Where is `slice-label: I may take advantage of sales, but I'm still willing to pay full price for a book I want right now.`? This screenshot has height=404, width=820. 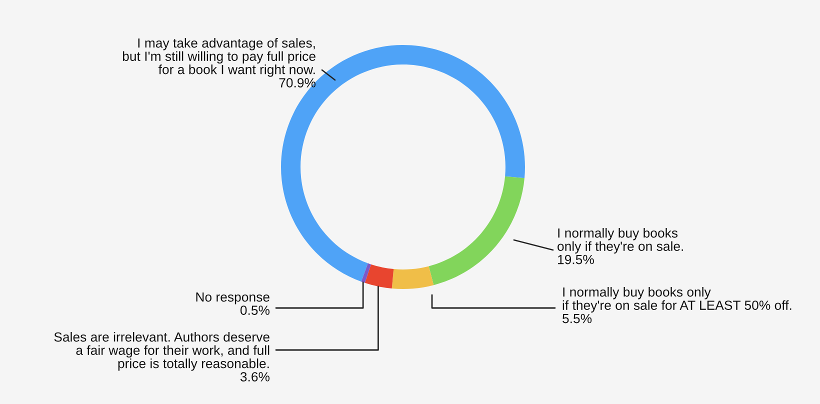
slice-label: I may take advantage of sales, but I'm still willing to pay full price for a book I want right now. is located at coordinates (219, 57).